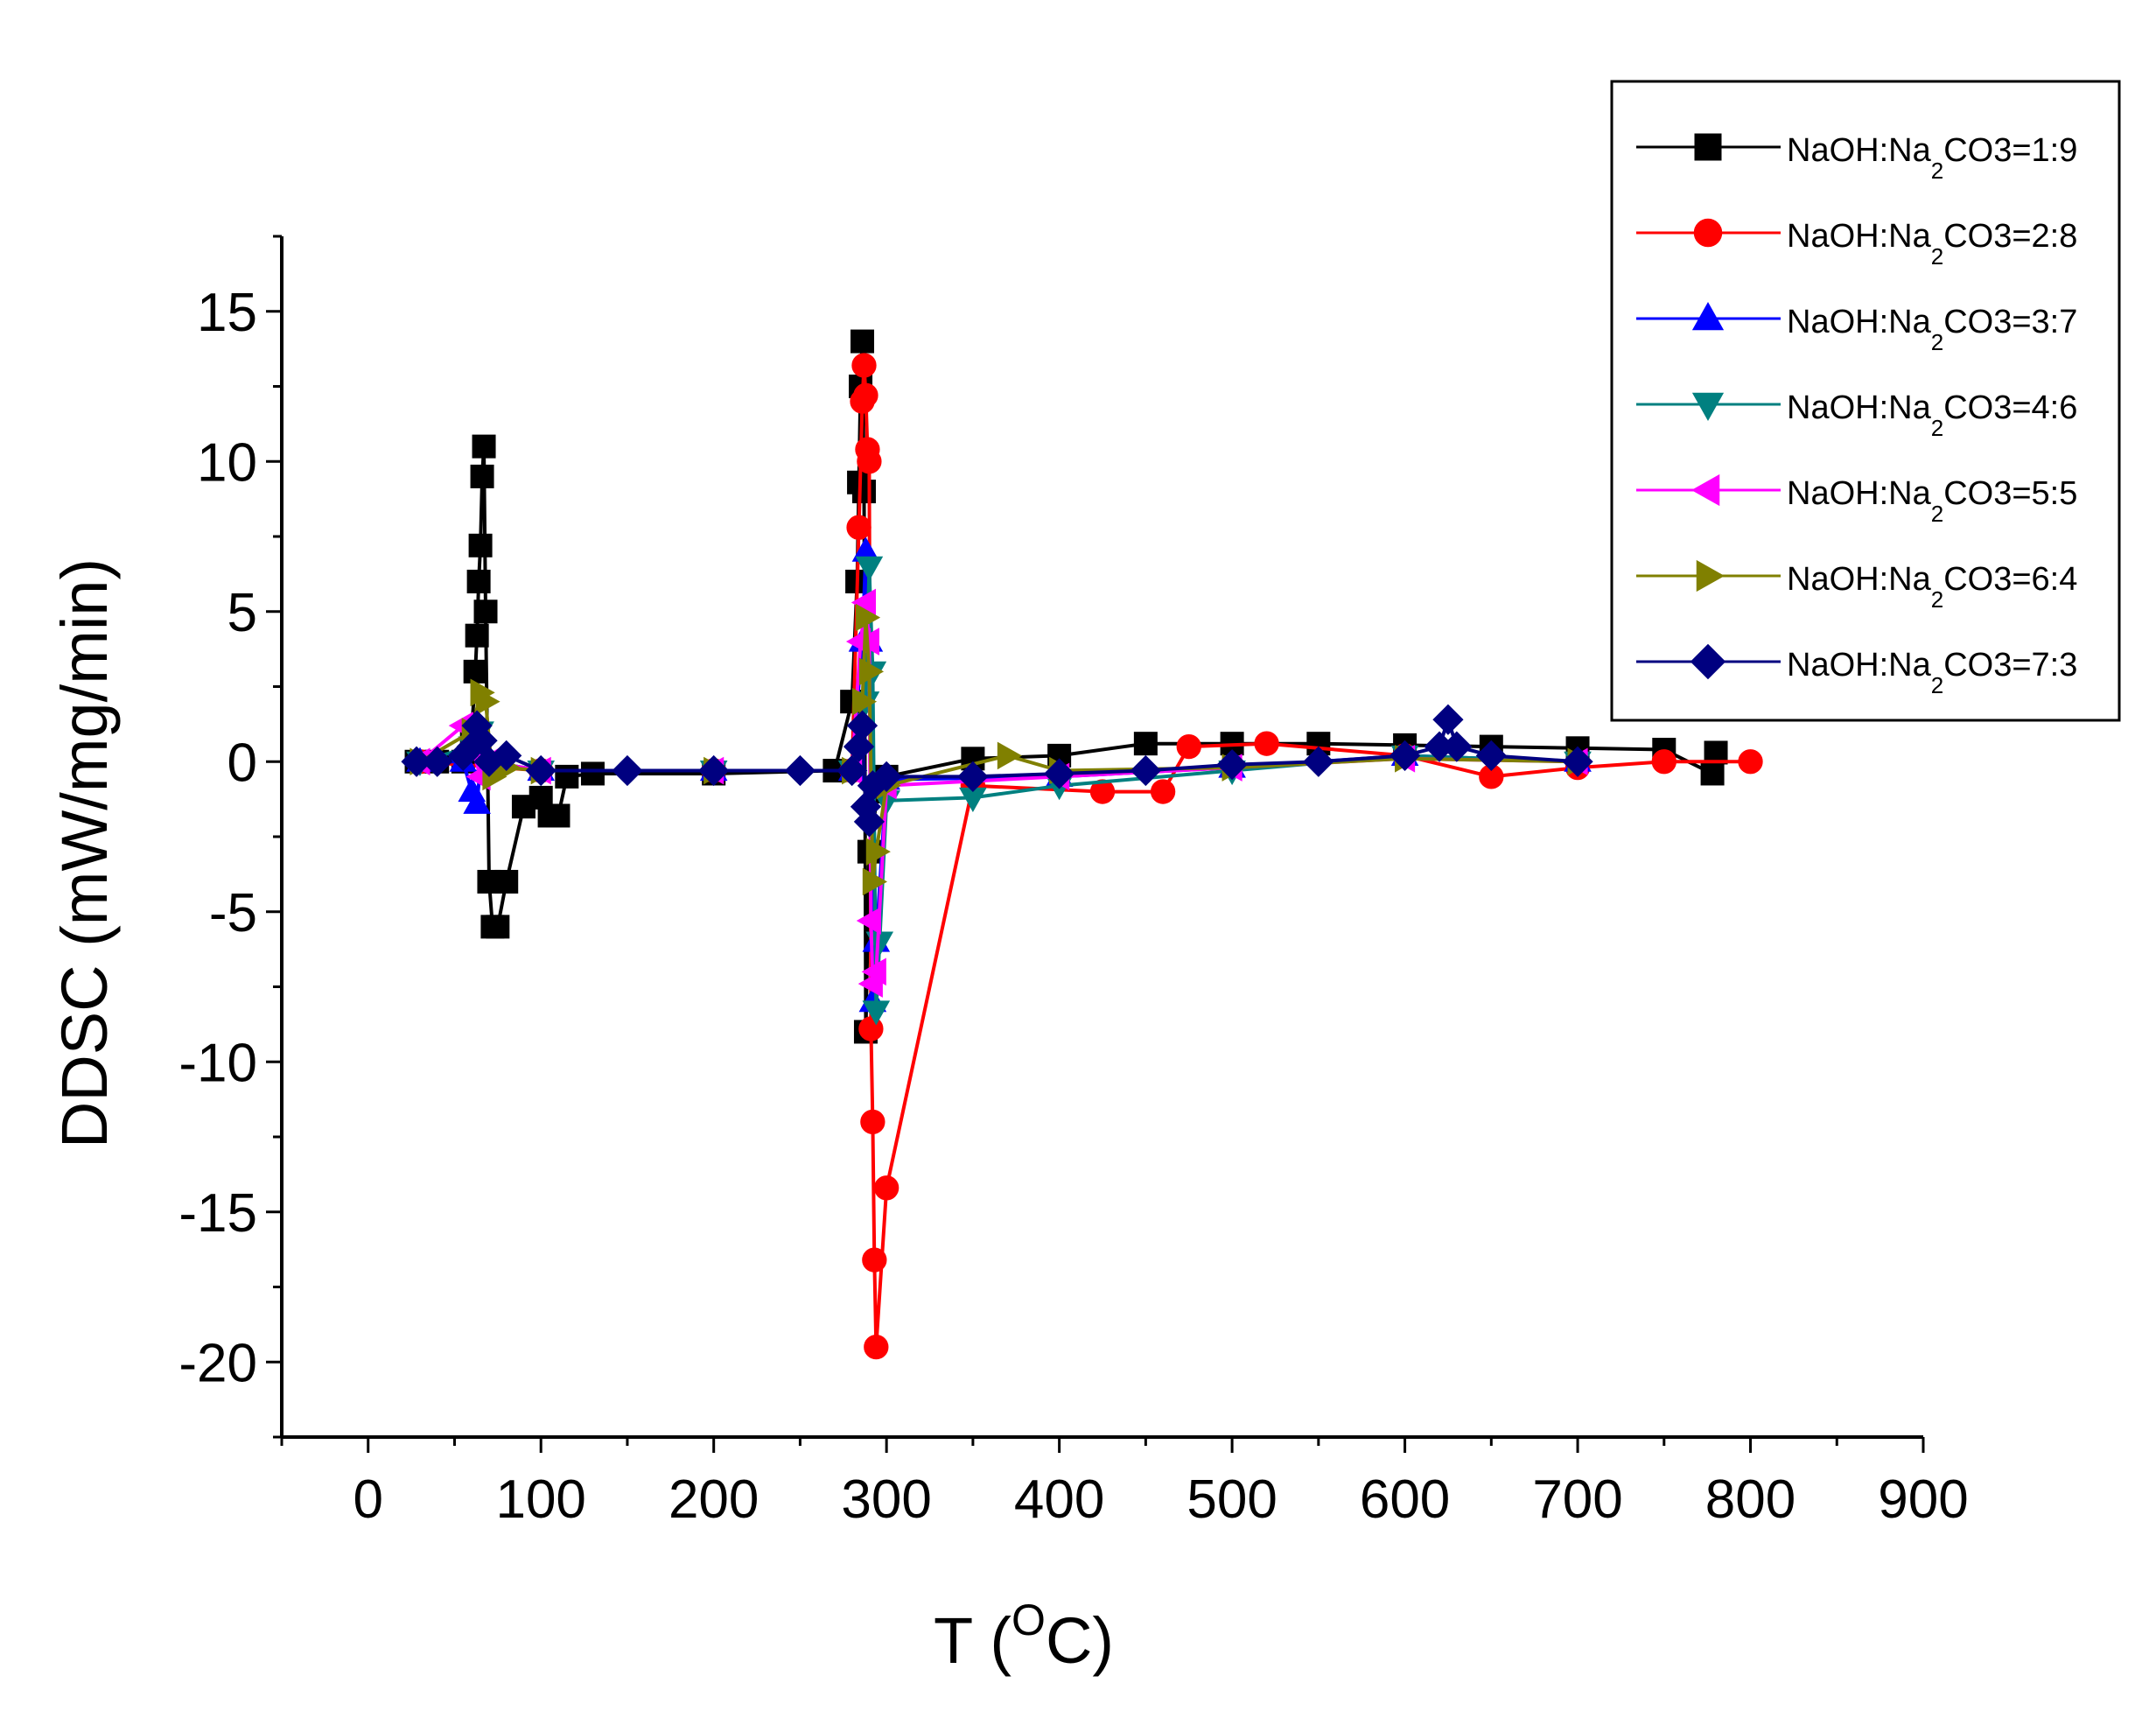 The image size is (2156, 1718). I want to click on x-axis-title: T (OC), so click(1024, 1636).